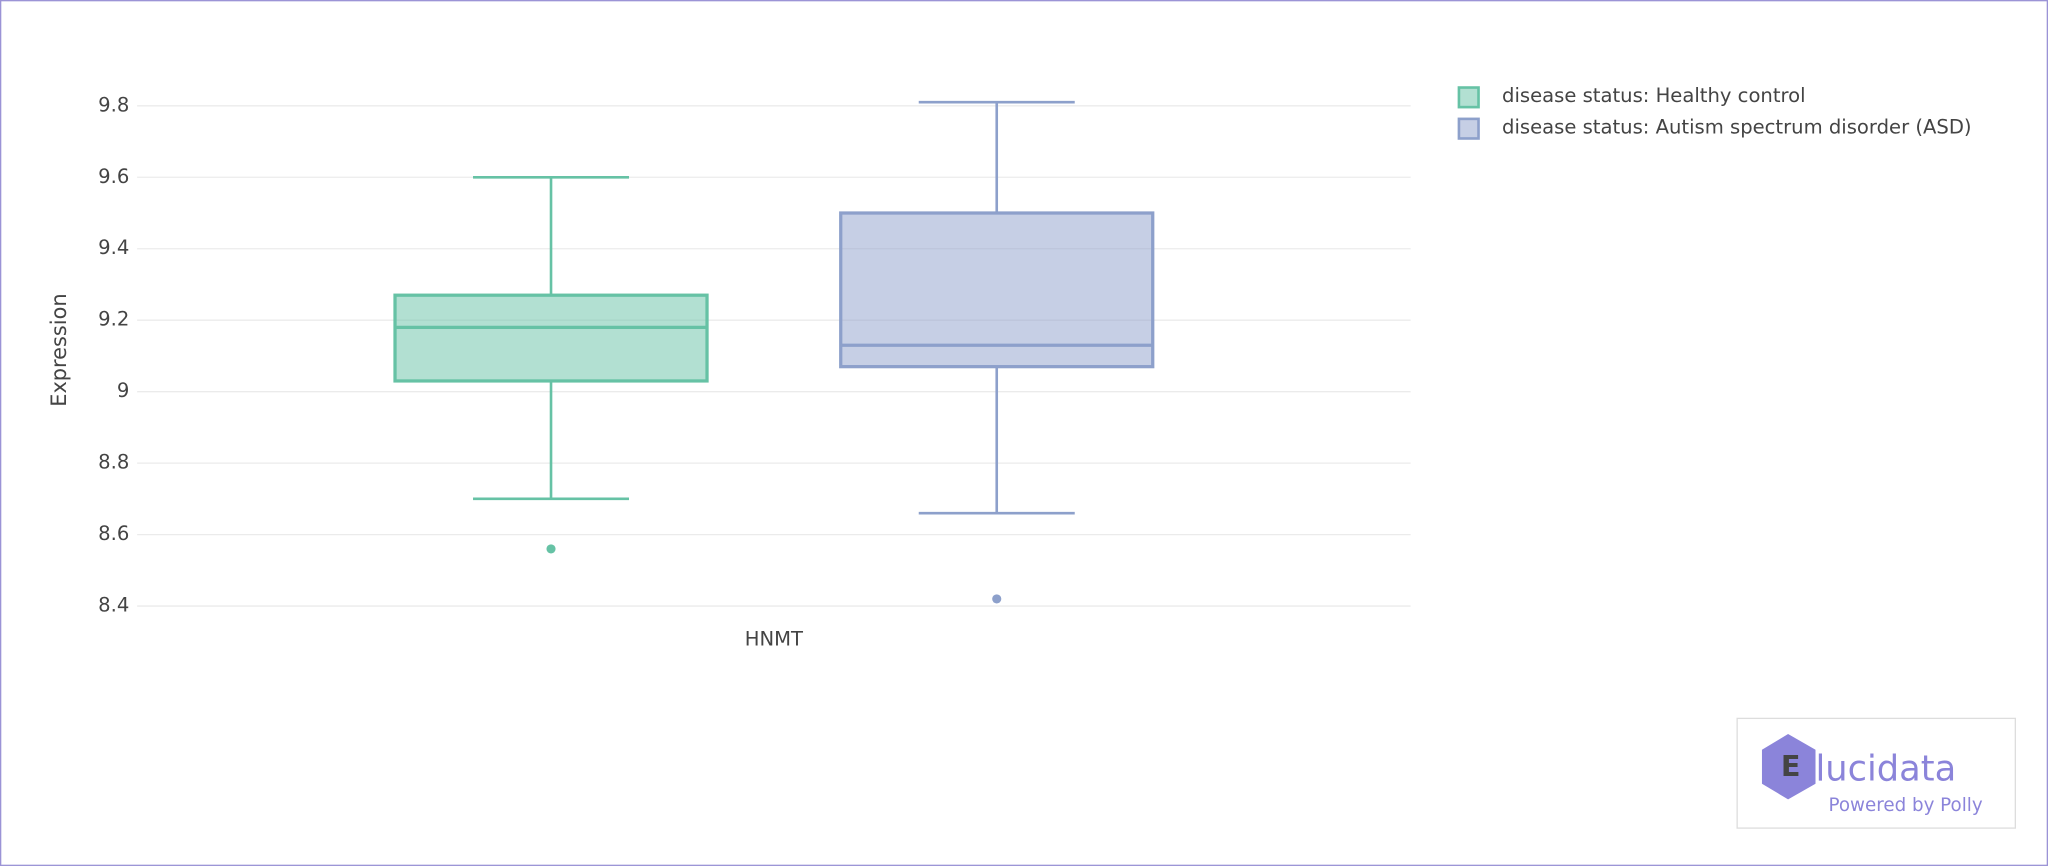  Describe the element at coordinates (113, 247) in the screenshot. I see `y-tick-label: 9.4` at that location.